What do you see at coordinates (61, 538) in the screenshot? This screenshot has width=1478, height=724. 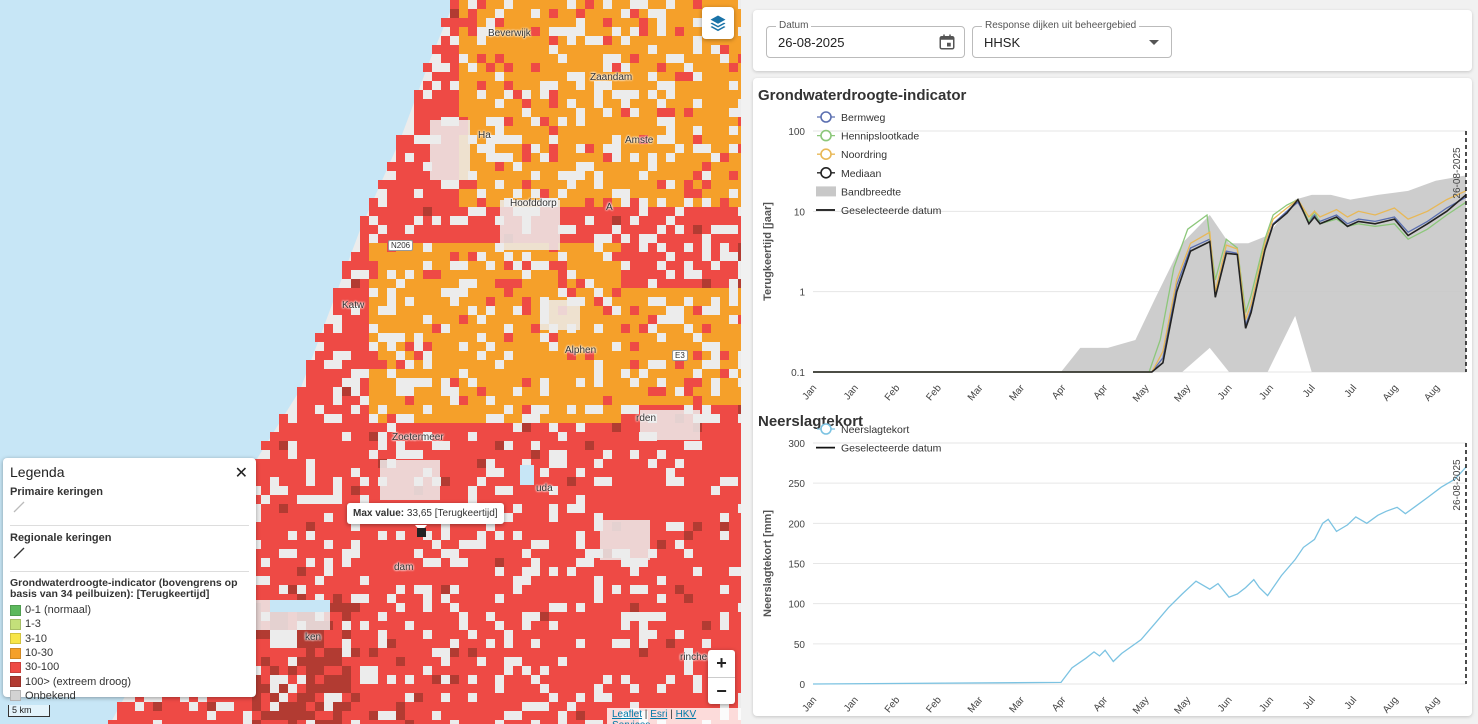 I see `legend-regionale-label: Regionale keringen` at bounding box center [61, 538].